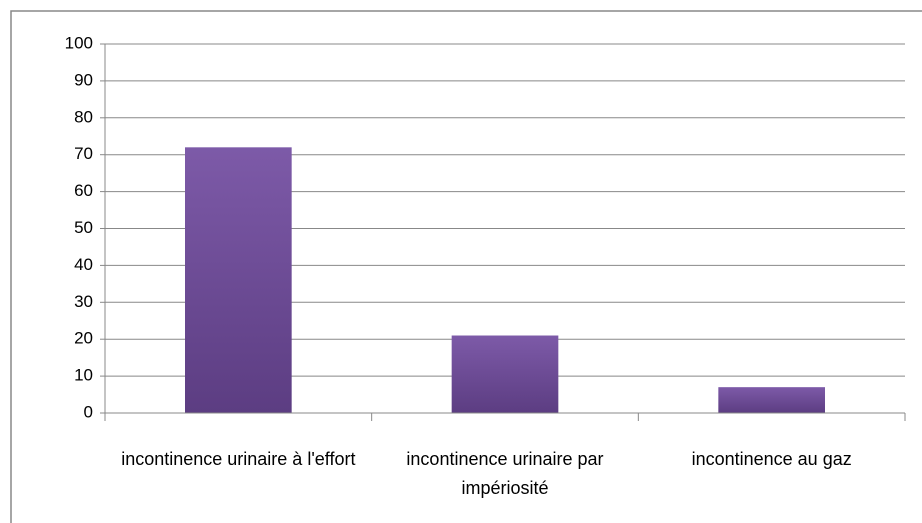 The height and width of the screenshot is (523, 922). What do you see at coordinates (83, 79) in the screenshot?
I see `y-tick-label: 90` at bounding box center [83, 79].